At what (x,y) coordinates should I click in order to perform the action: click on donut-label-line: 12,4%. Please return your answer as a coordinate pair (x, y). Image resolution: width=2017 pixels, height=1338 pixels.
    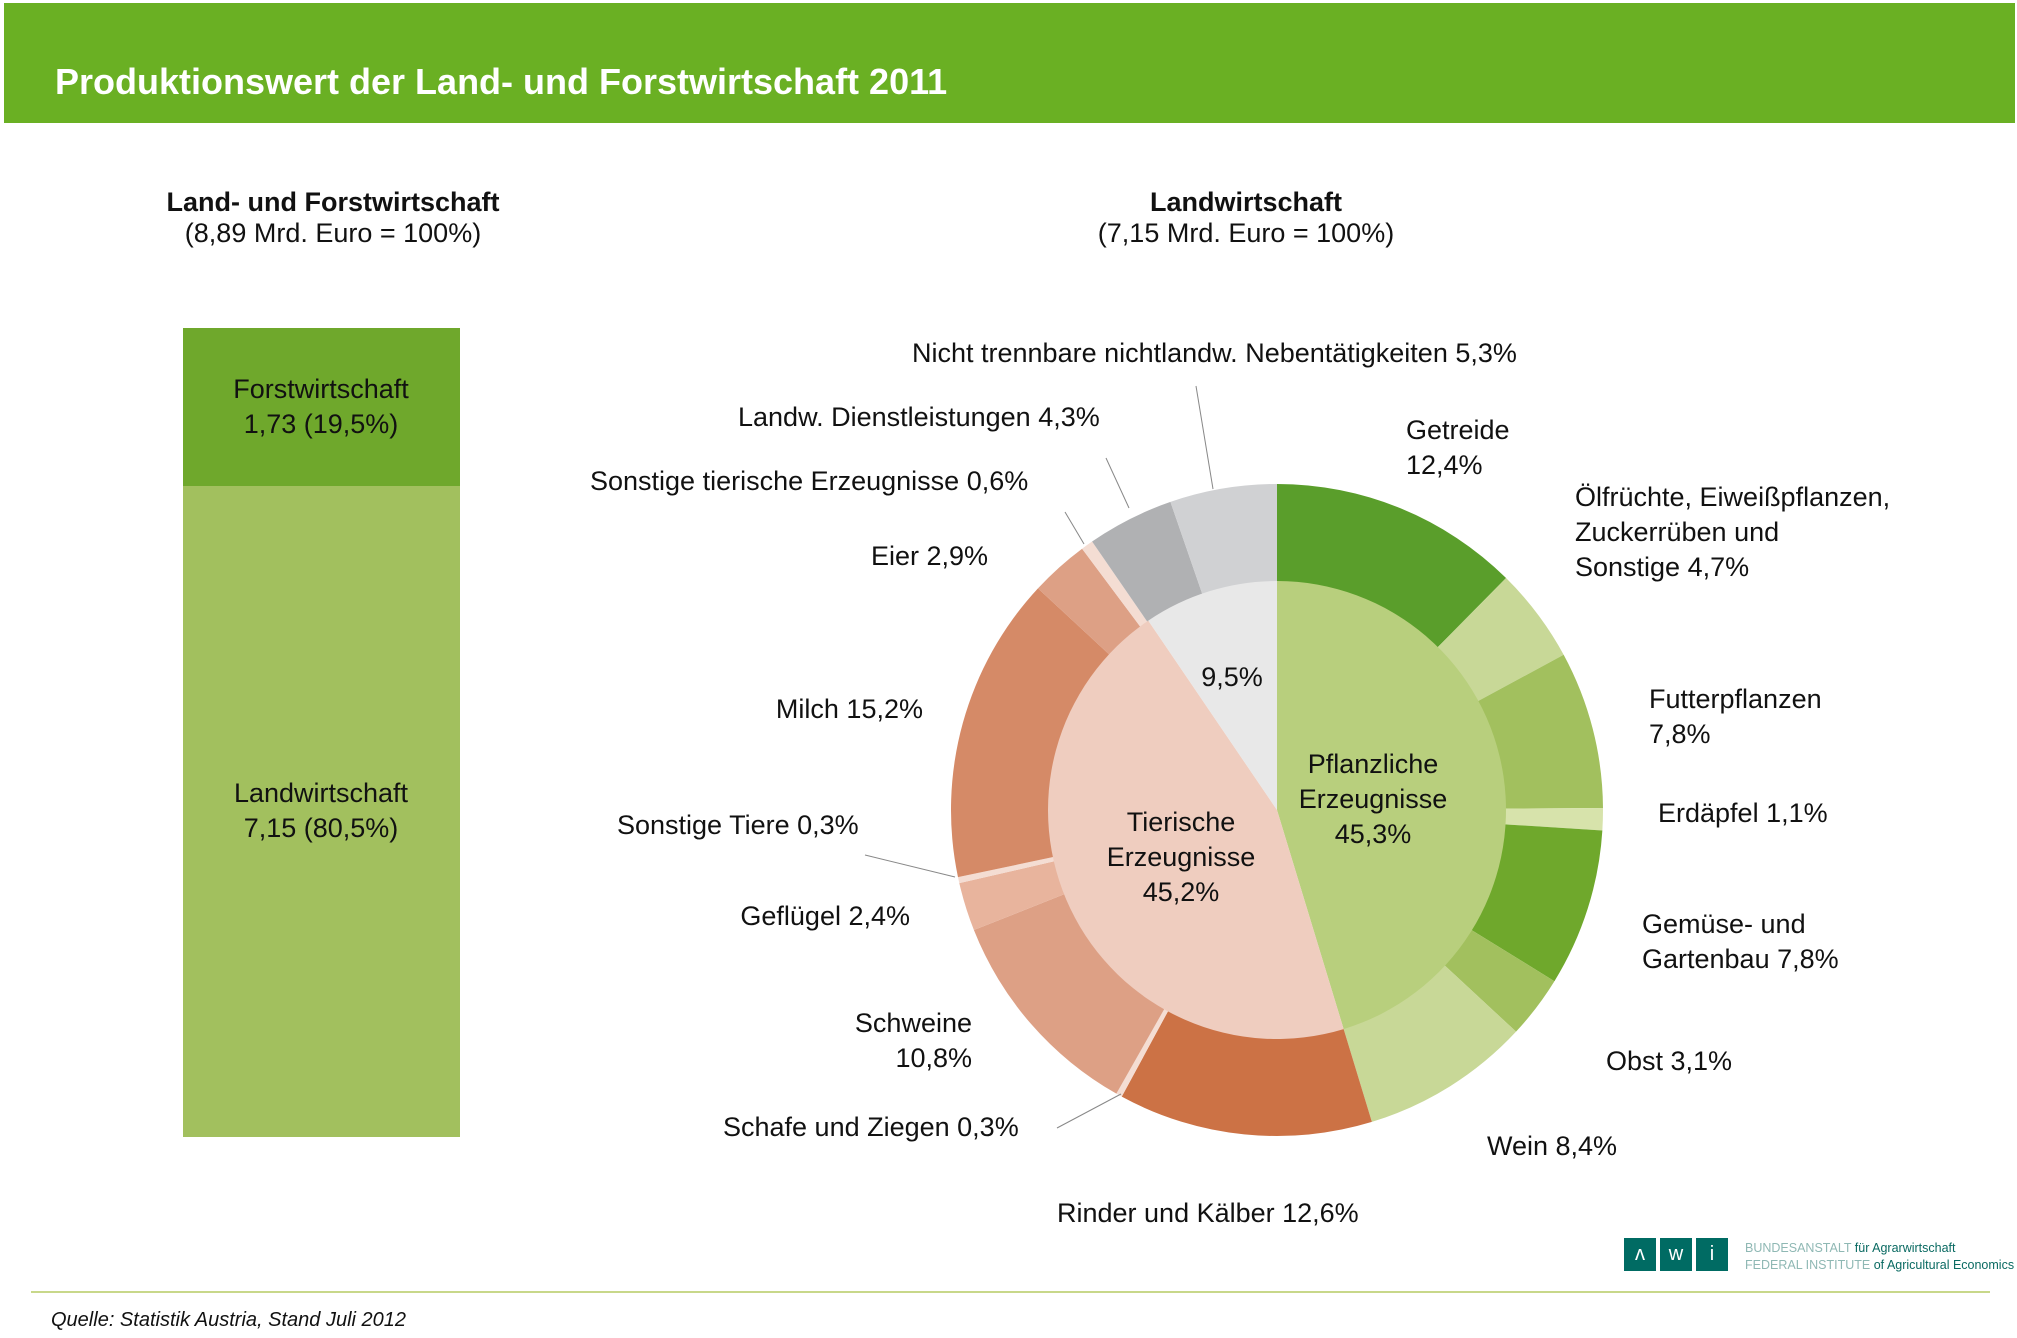
    Looking at the image, I should click on (1444, 465).